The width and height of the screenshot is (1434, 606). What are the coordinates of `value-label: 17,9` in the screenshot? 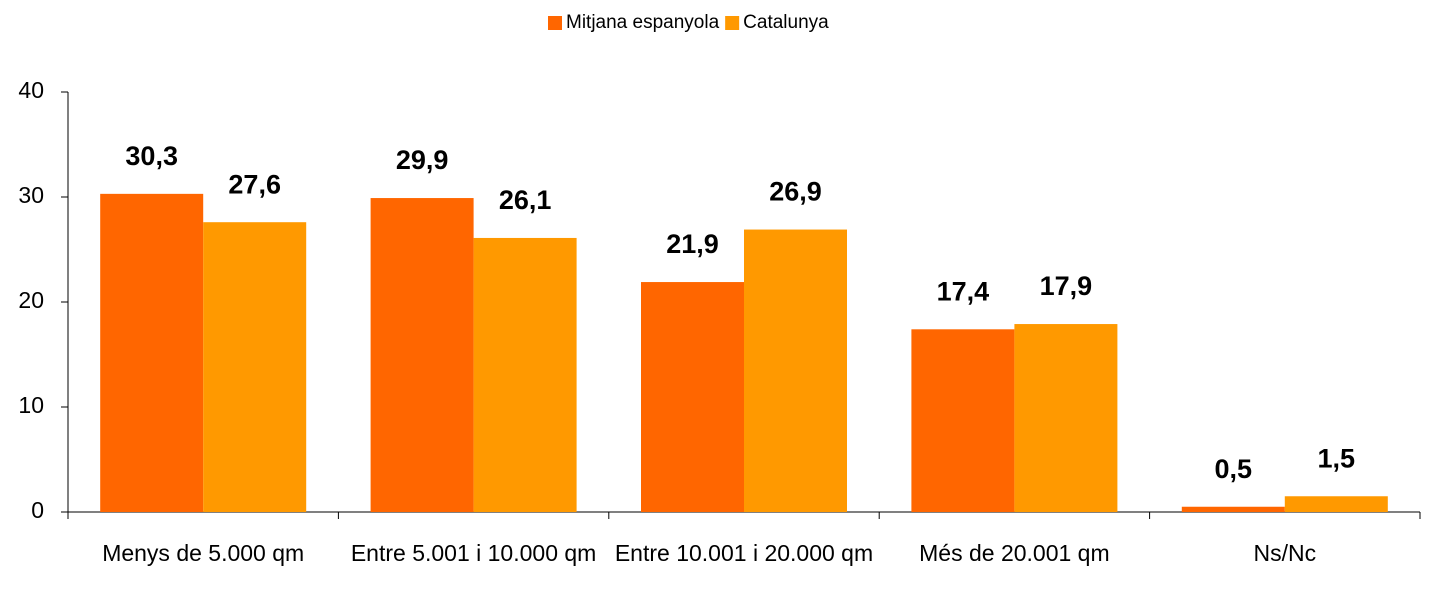 It's located at (1066, 286).